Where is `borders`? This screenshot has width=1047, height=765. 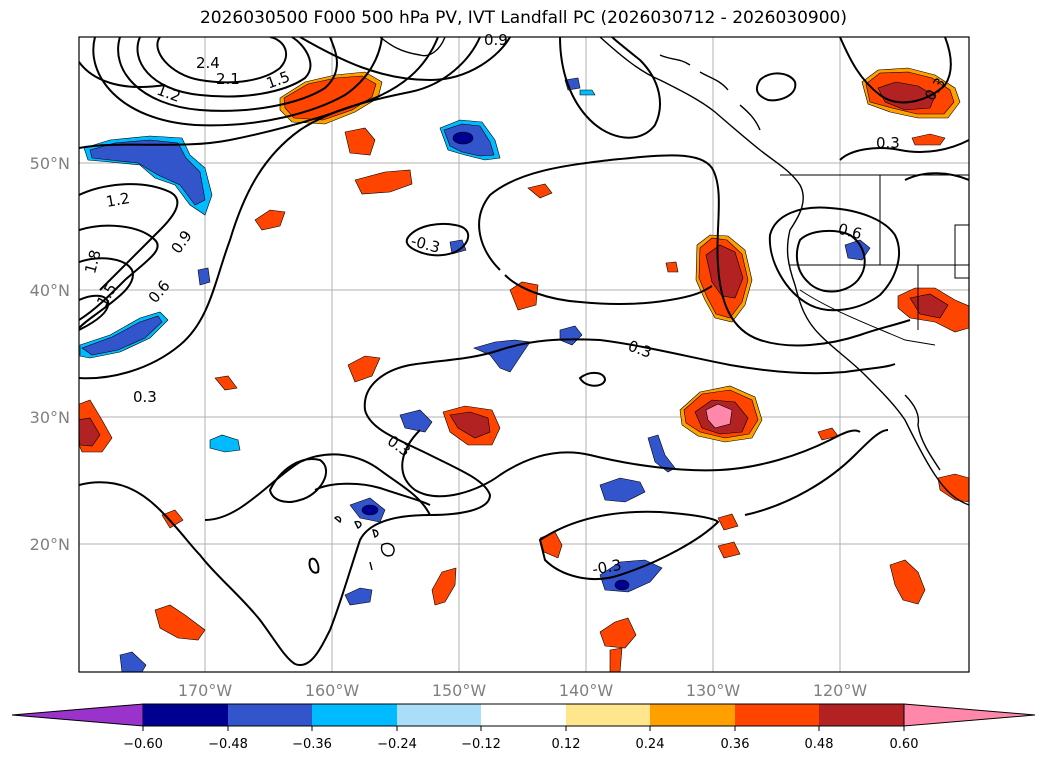 borders is located at coordinates (874, 260).